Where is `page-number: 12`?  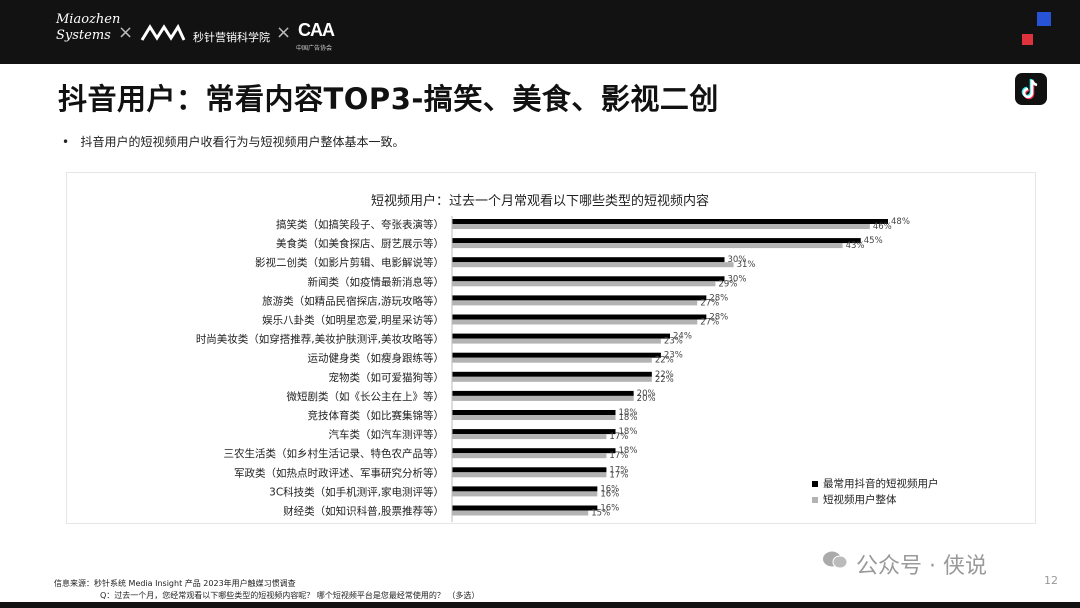 page-number: 12 is located at coordinates (1051, 580).